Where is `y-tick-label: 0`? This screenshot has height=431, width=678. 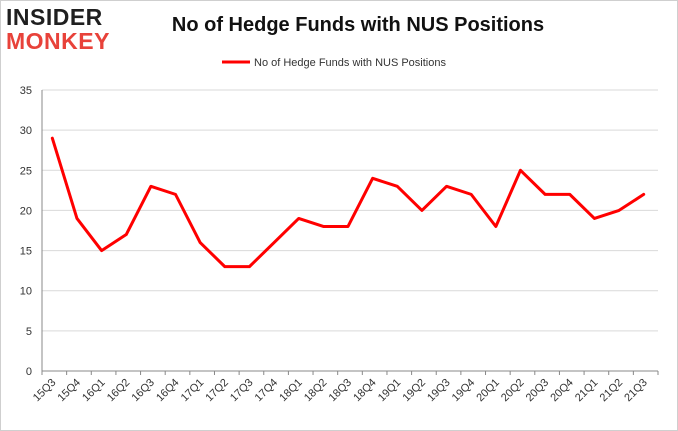 y-tick-label: 0 is located at coordinates (29, 372).